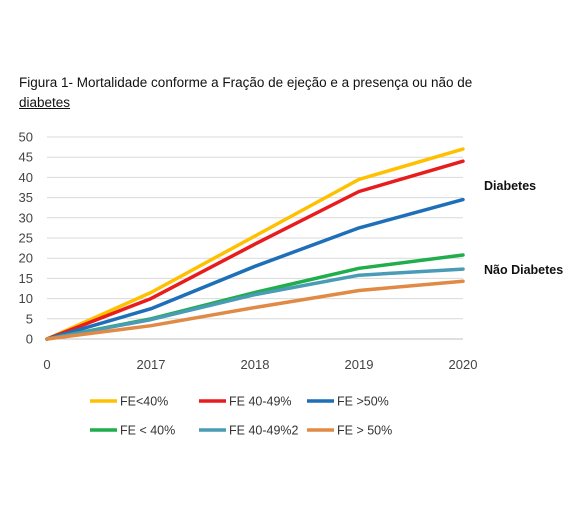 The image size is (575, 516). I want to click on chart-title-line2: diabetes, so click(45, 102).